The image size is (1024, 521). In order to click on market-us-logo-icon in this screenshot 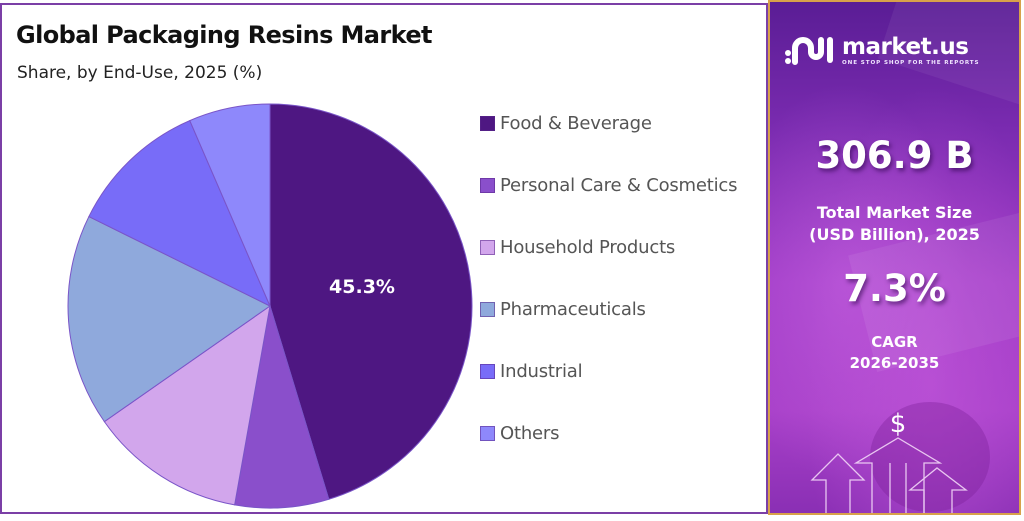, I will do `click(809, 51)`.